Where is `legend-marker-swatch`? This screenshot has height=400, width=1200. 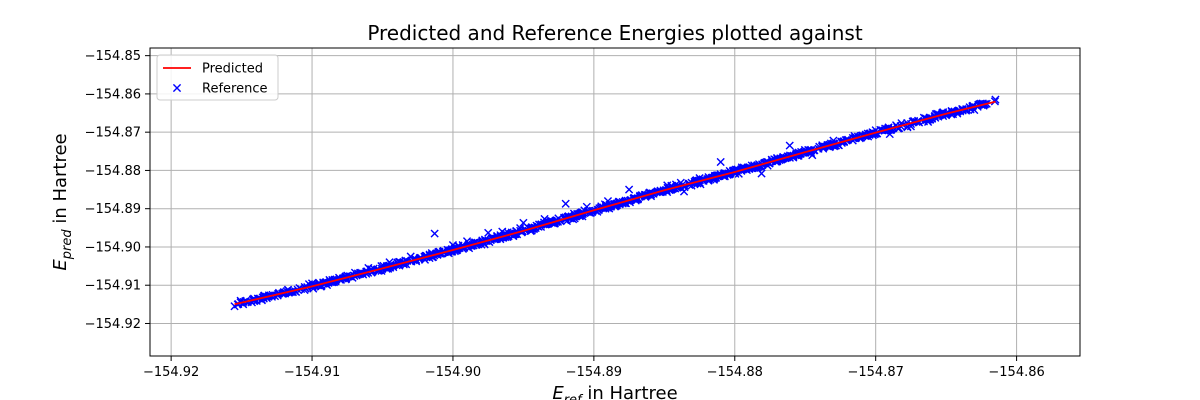
legend-marker-swatch is located at coordinates (177, 88).